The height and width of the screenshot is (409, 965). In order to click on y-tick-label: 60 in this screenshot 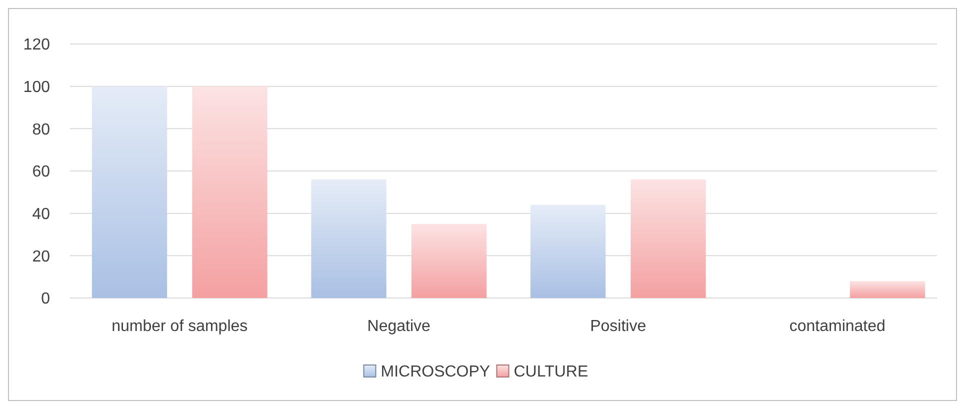, I will do `click(41, 172)`.